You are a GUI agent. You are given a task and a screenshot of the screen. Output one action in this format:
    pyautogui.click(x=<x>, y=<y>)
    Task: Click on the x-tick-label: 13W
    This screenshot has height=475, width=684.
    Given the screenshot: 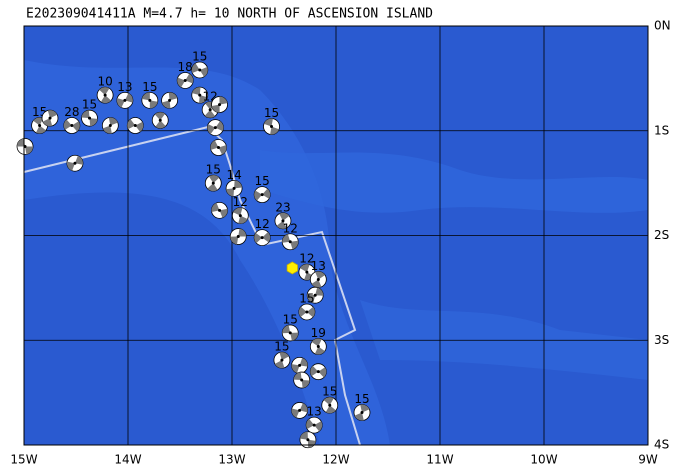 What is the action you would take?
    pyautogui.click(x=231, y=460)
    